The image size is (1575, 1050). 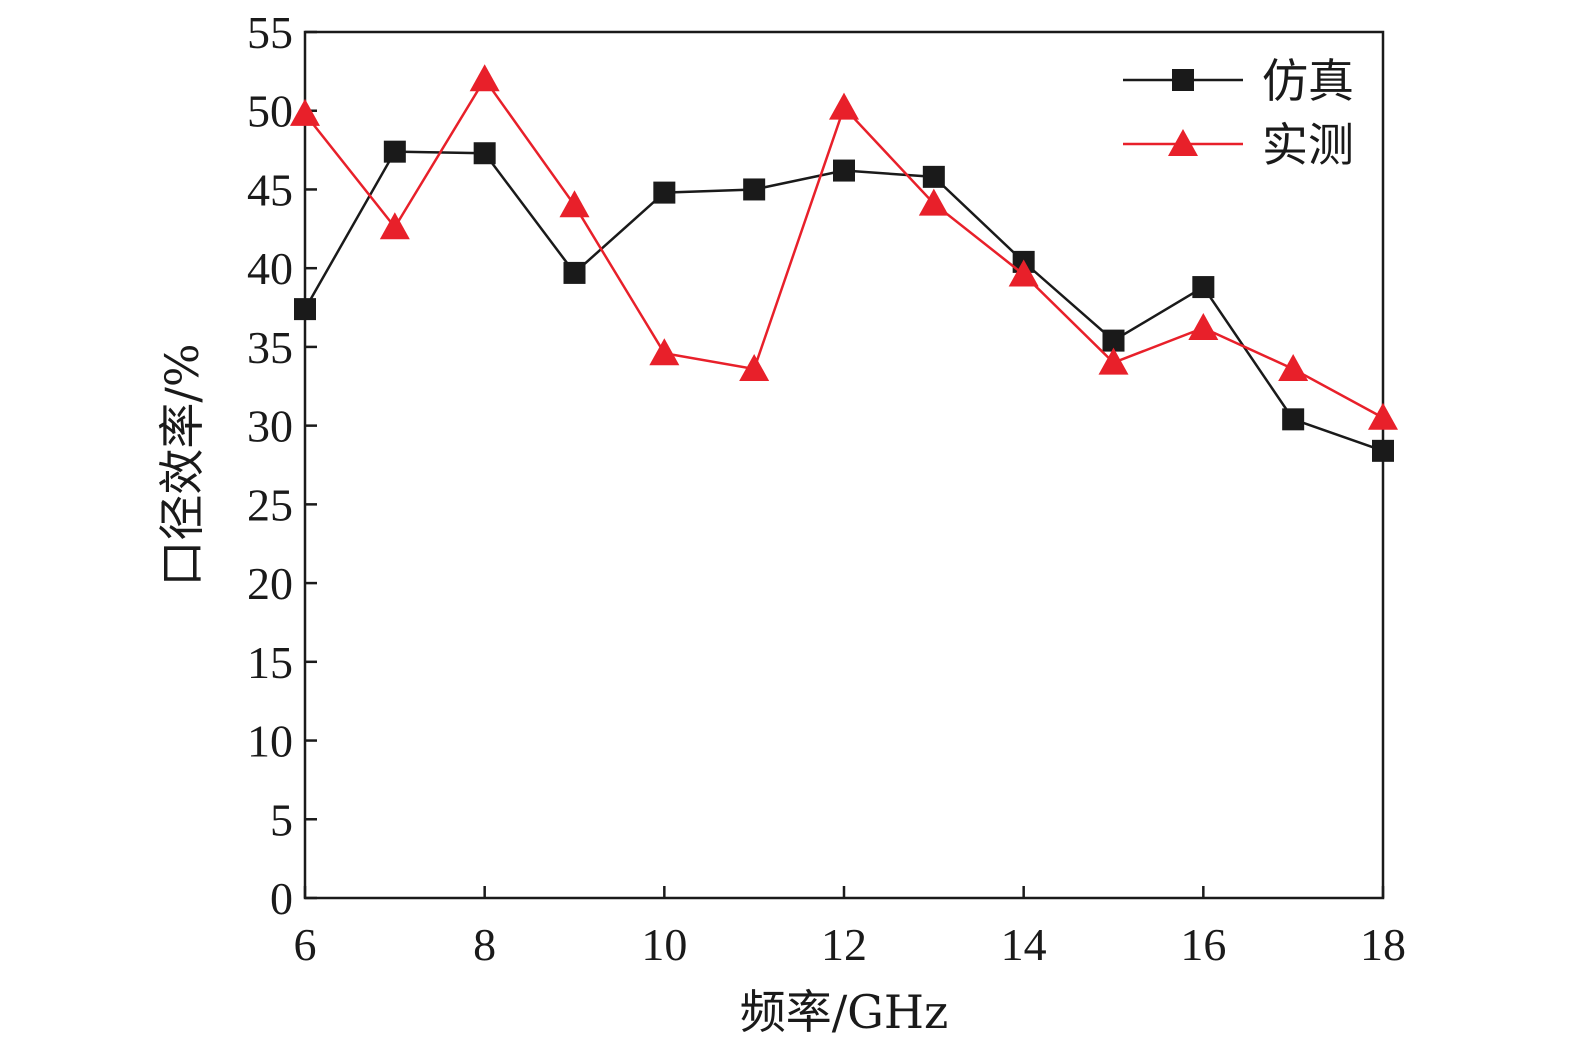 I want to click on x-axis-title: 频率/GHz, so click(x=844, y=1012).